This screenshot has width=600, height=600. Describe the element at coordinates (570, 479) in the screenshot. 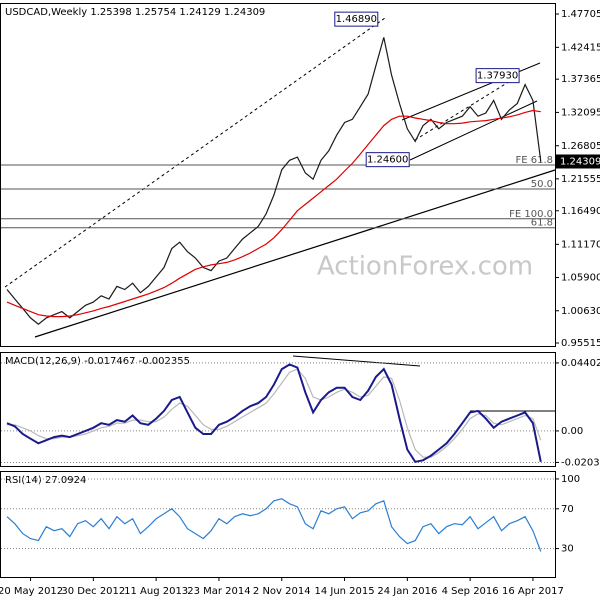

I see `y-tick-label: 100` at that location.